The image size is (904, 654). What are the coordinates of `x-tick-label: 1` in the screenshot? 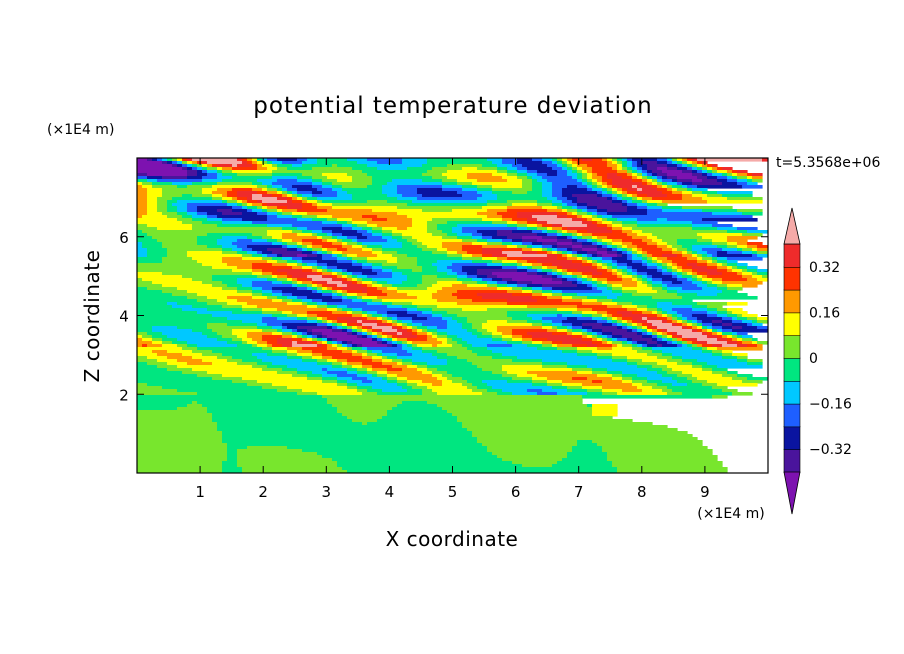 It's located at (200, 492).